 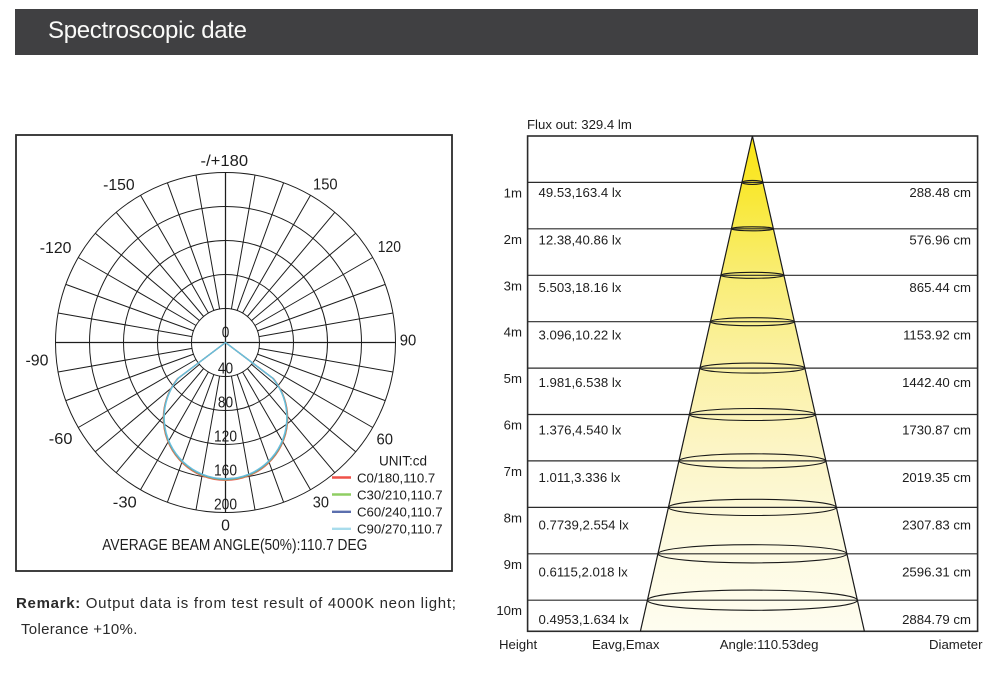 I want to click on svg-text: -150, so click(x=119, y=185).